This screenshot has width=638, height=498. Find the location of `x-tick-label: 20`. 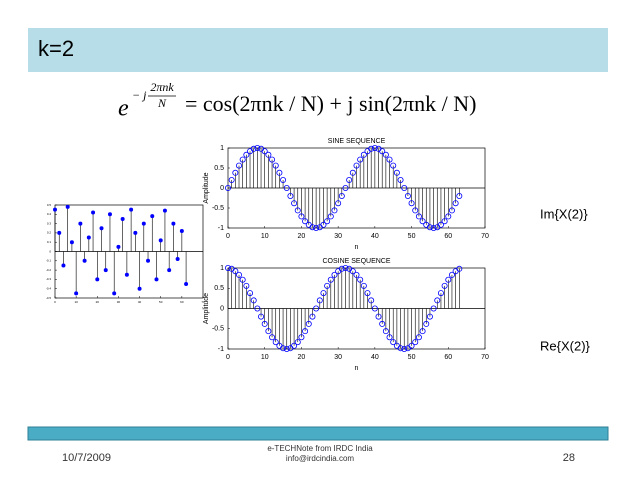

x-tick-label: 20 is located at coordinates (302, 357).